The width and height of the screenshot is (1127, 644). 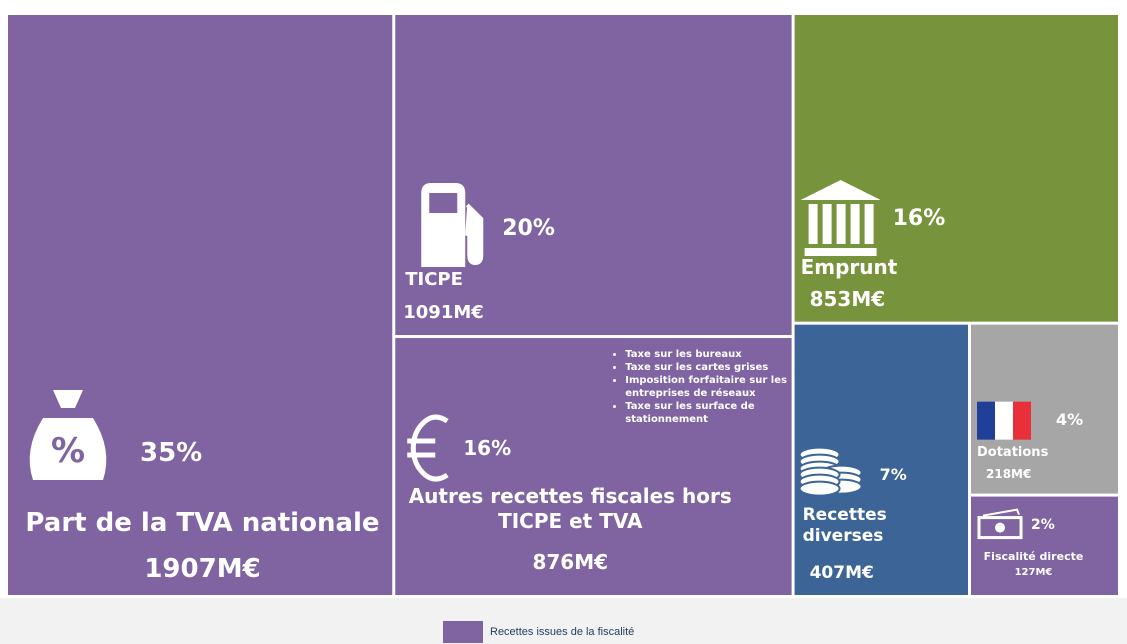 I want to click on tile-percent: 2%, so click(x=1043, y=524).